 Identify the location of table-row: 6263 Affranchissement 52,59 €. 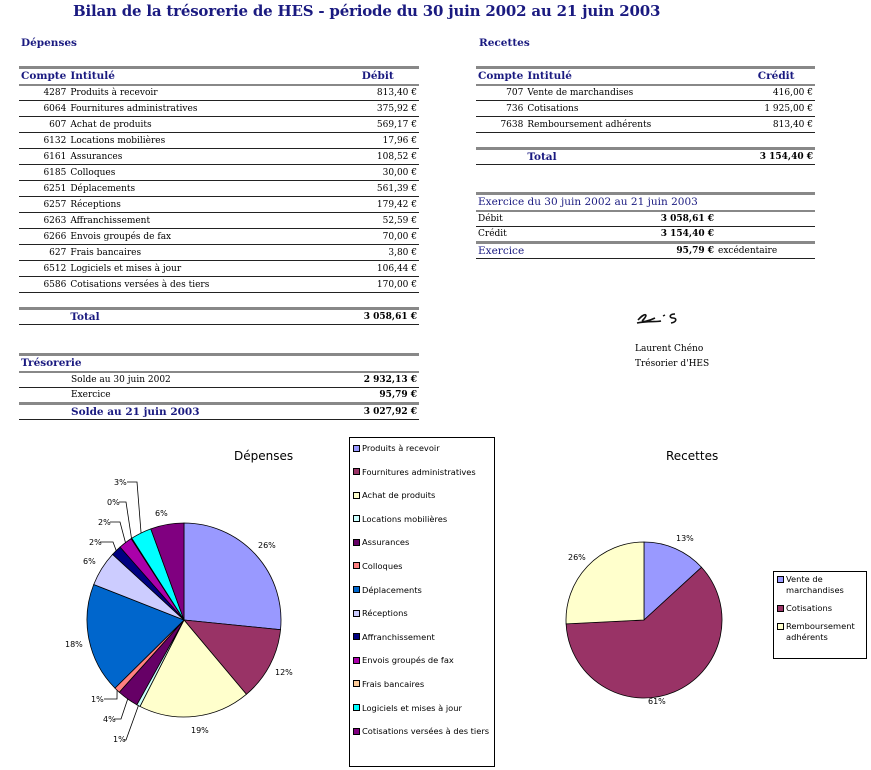
(219, 220).